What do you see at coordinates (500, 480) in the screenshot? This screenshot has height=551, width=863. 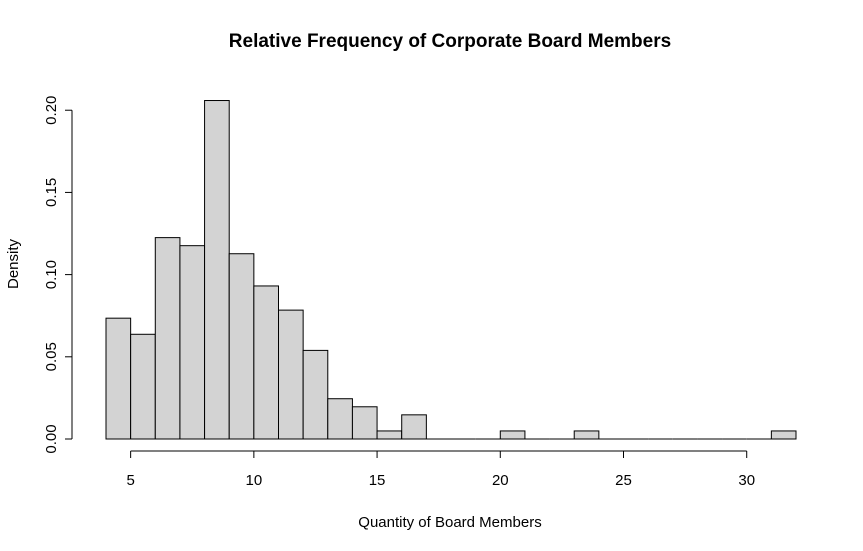 I see `x-tick-label: 20` at bounding box center [500, 480].